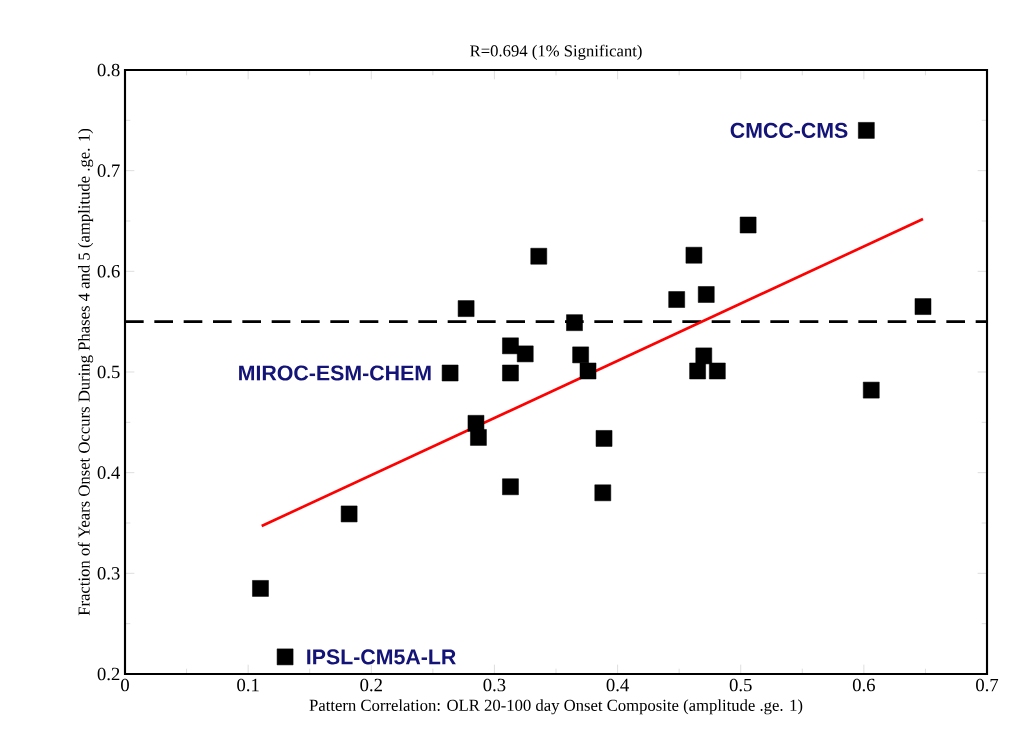 This screenshot has height=735, width=1019. Describe the element at coordinates (108, 573) in the screenshot. I see `y-tick-label: 0.3` at that location.